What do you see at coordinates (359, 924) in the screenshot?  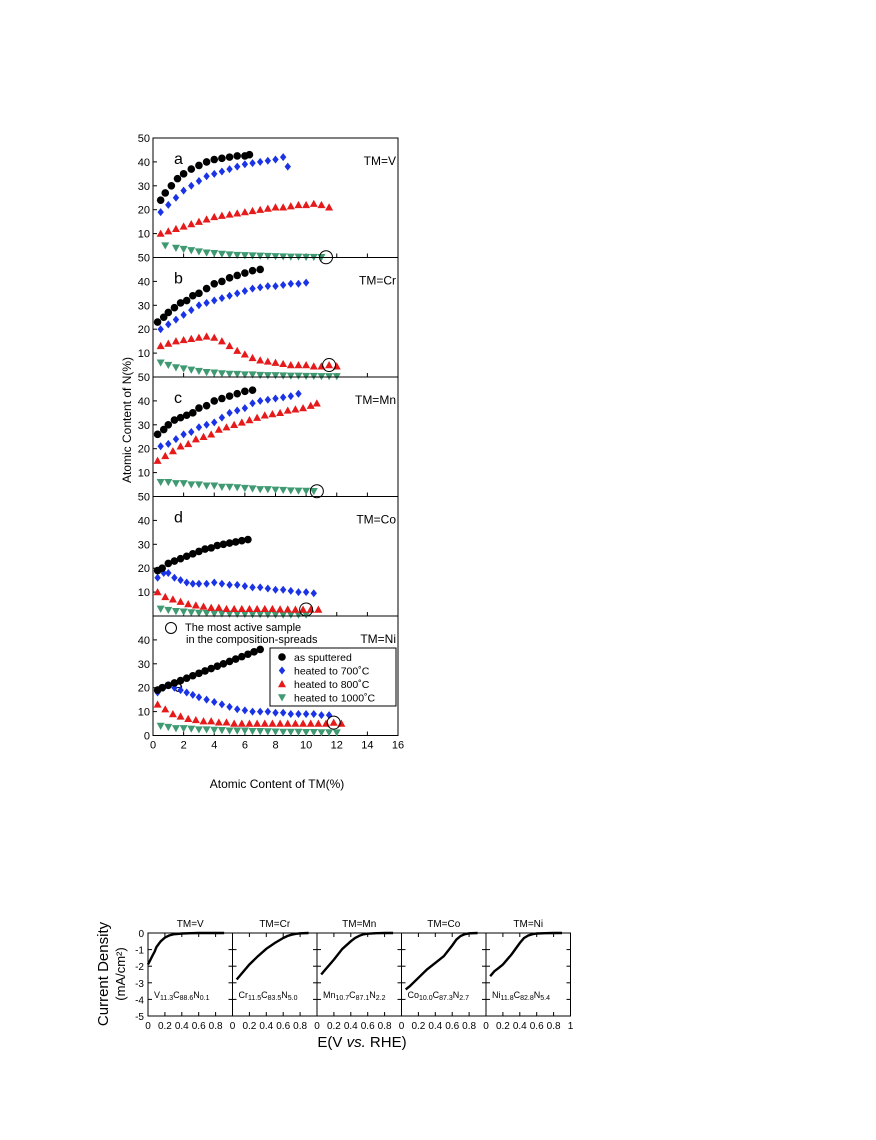 I see `pol-panel-title: TM=Mn` at bounding box center [359, 924].